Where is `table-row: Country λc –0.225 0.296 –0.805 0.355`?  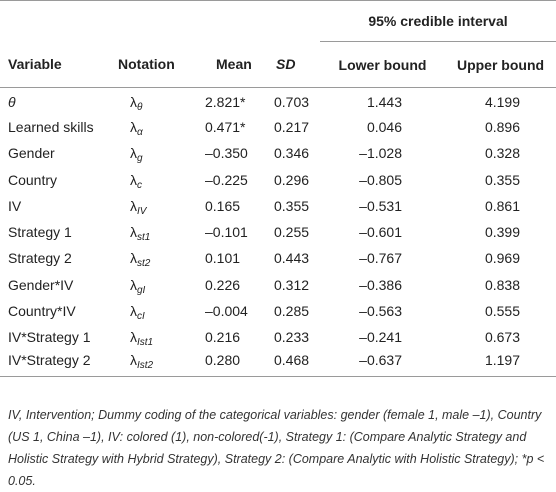
table-row: Country λc –0.225 0.296 –0.805 0.355 is located at coordinates (278, 179).